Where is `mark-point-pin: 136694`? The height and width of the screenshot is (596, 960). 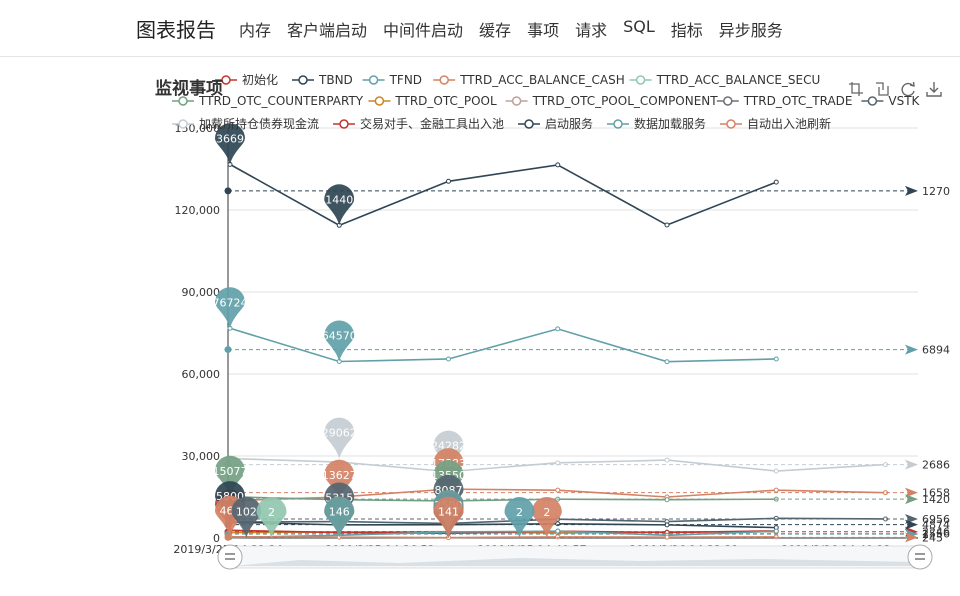
mark-point-pin: 136694 is located at coordinates (230, 144).